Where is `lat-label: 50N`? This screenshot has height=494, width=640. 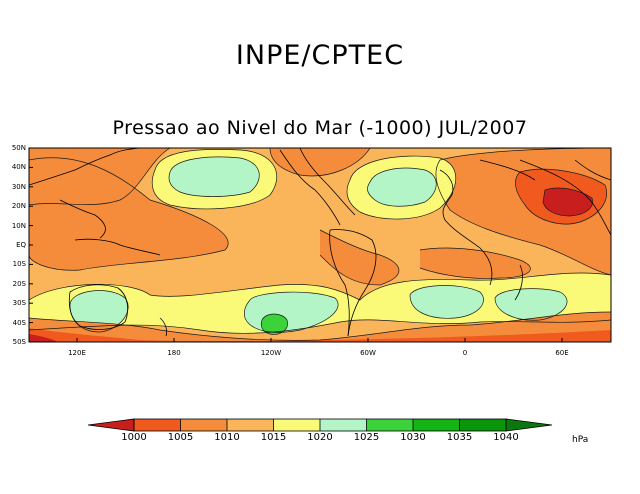
lat-label: 50N is located at coordinates (18, 148).